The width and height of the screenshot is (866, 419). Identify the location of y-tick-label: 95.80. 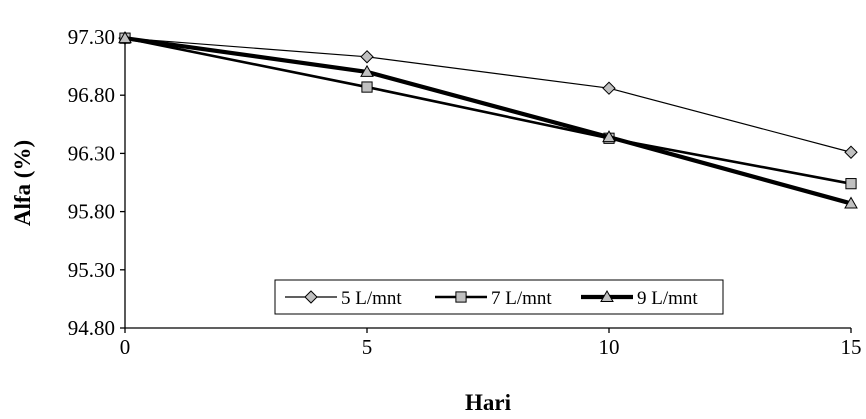
(91, 212).